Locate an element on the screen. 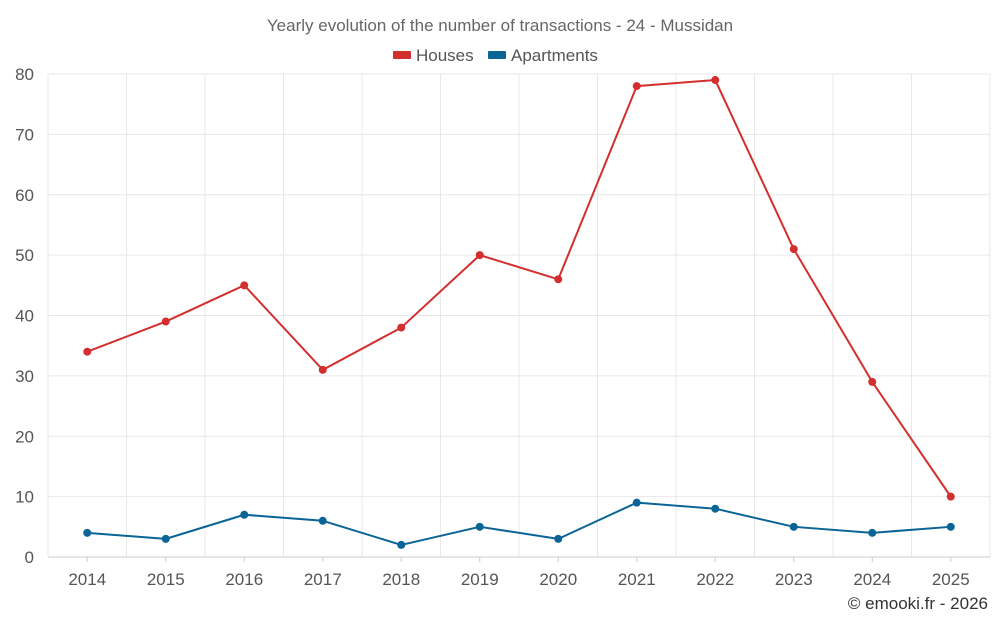 The image size is (1000, 625). x-tick-label: 2014 is located at coordinates (87, 579).